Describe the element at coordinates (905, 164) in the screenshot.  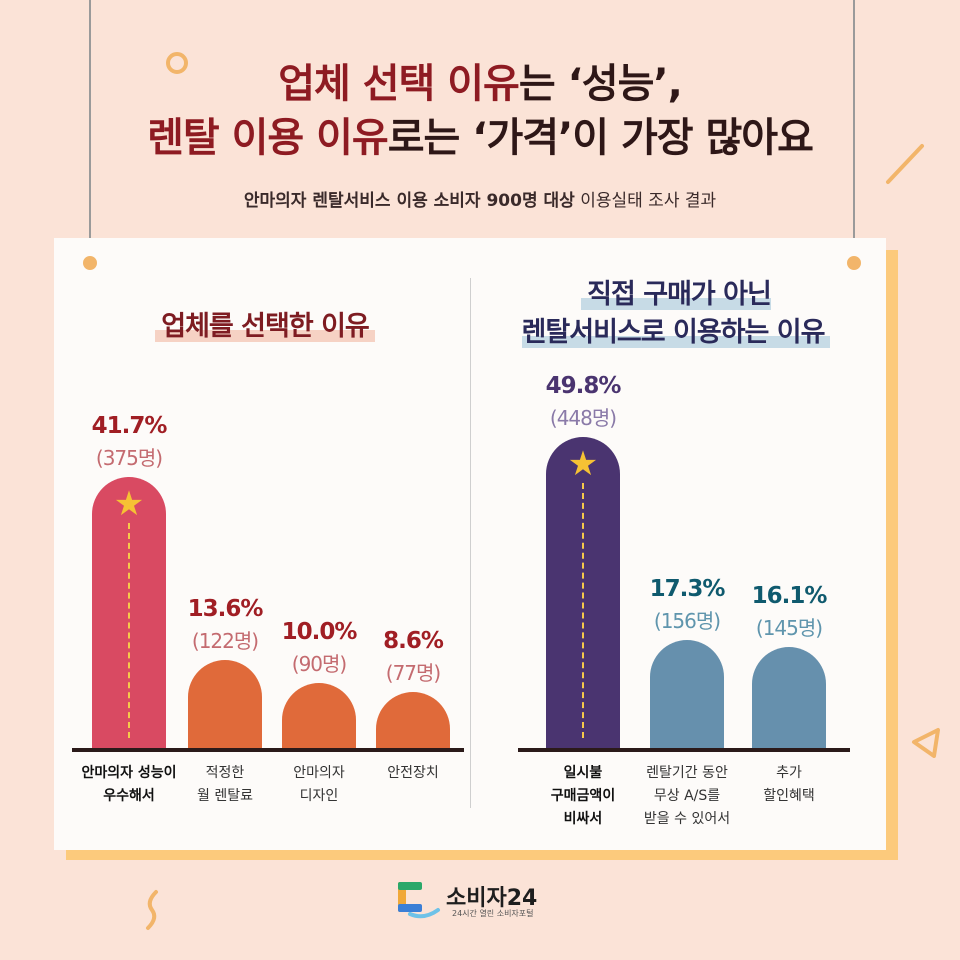
I see `decor-slash-icon` at that location.